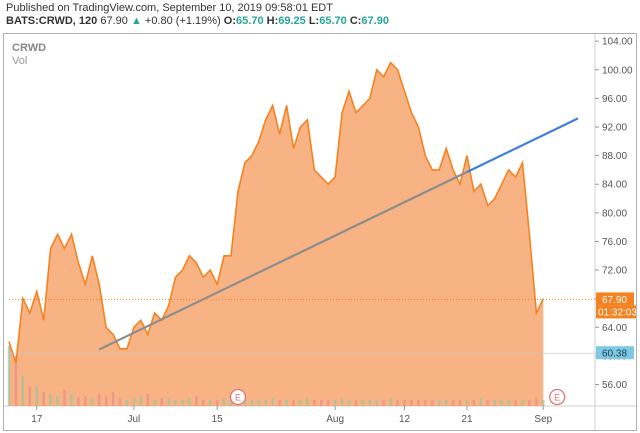  What do you see at coordinates (614, 328) in the screenshot?
I see `y-tick-label: 64.00` at bounding box center [614, 328].